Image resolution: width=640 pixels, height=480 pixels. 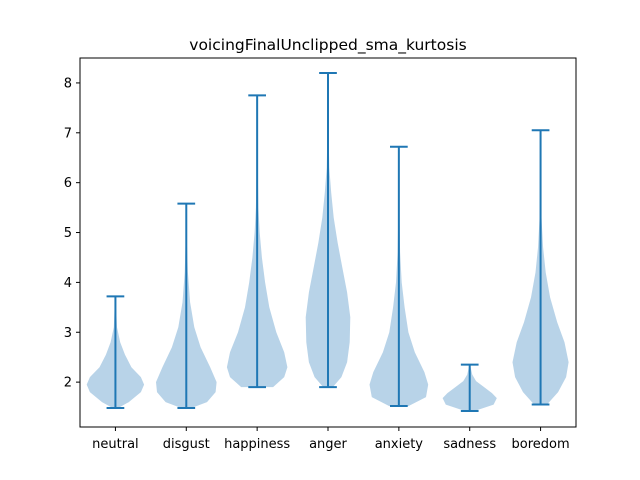 What do you see at coordinates (115, 444) in the screenshot?
I see `x-tick-label-neutral: neutral` at bounding box center [115, 444].